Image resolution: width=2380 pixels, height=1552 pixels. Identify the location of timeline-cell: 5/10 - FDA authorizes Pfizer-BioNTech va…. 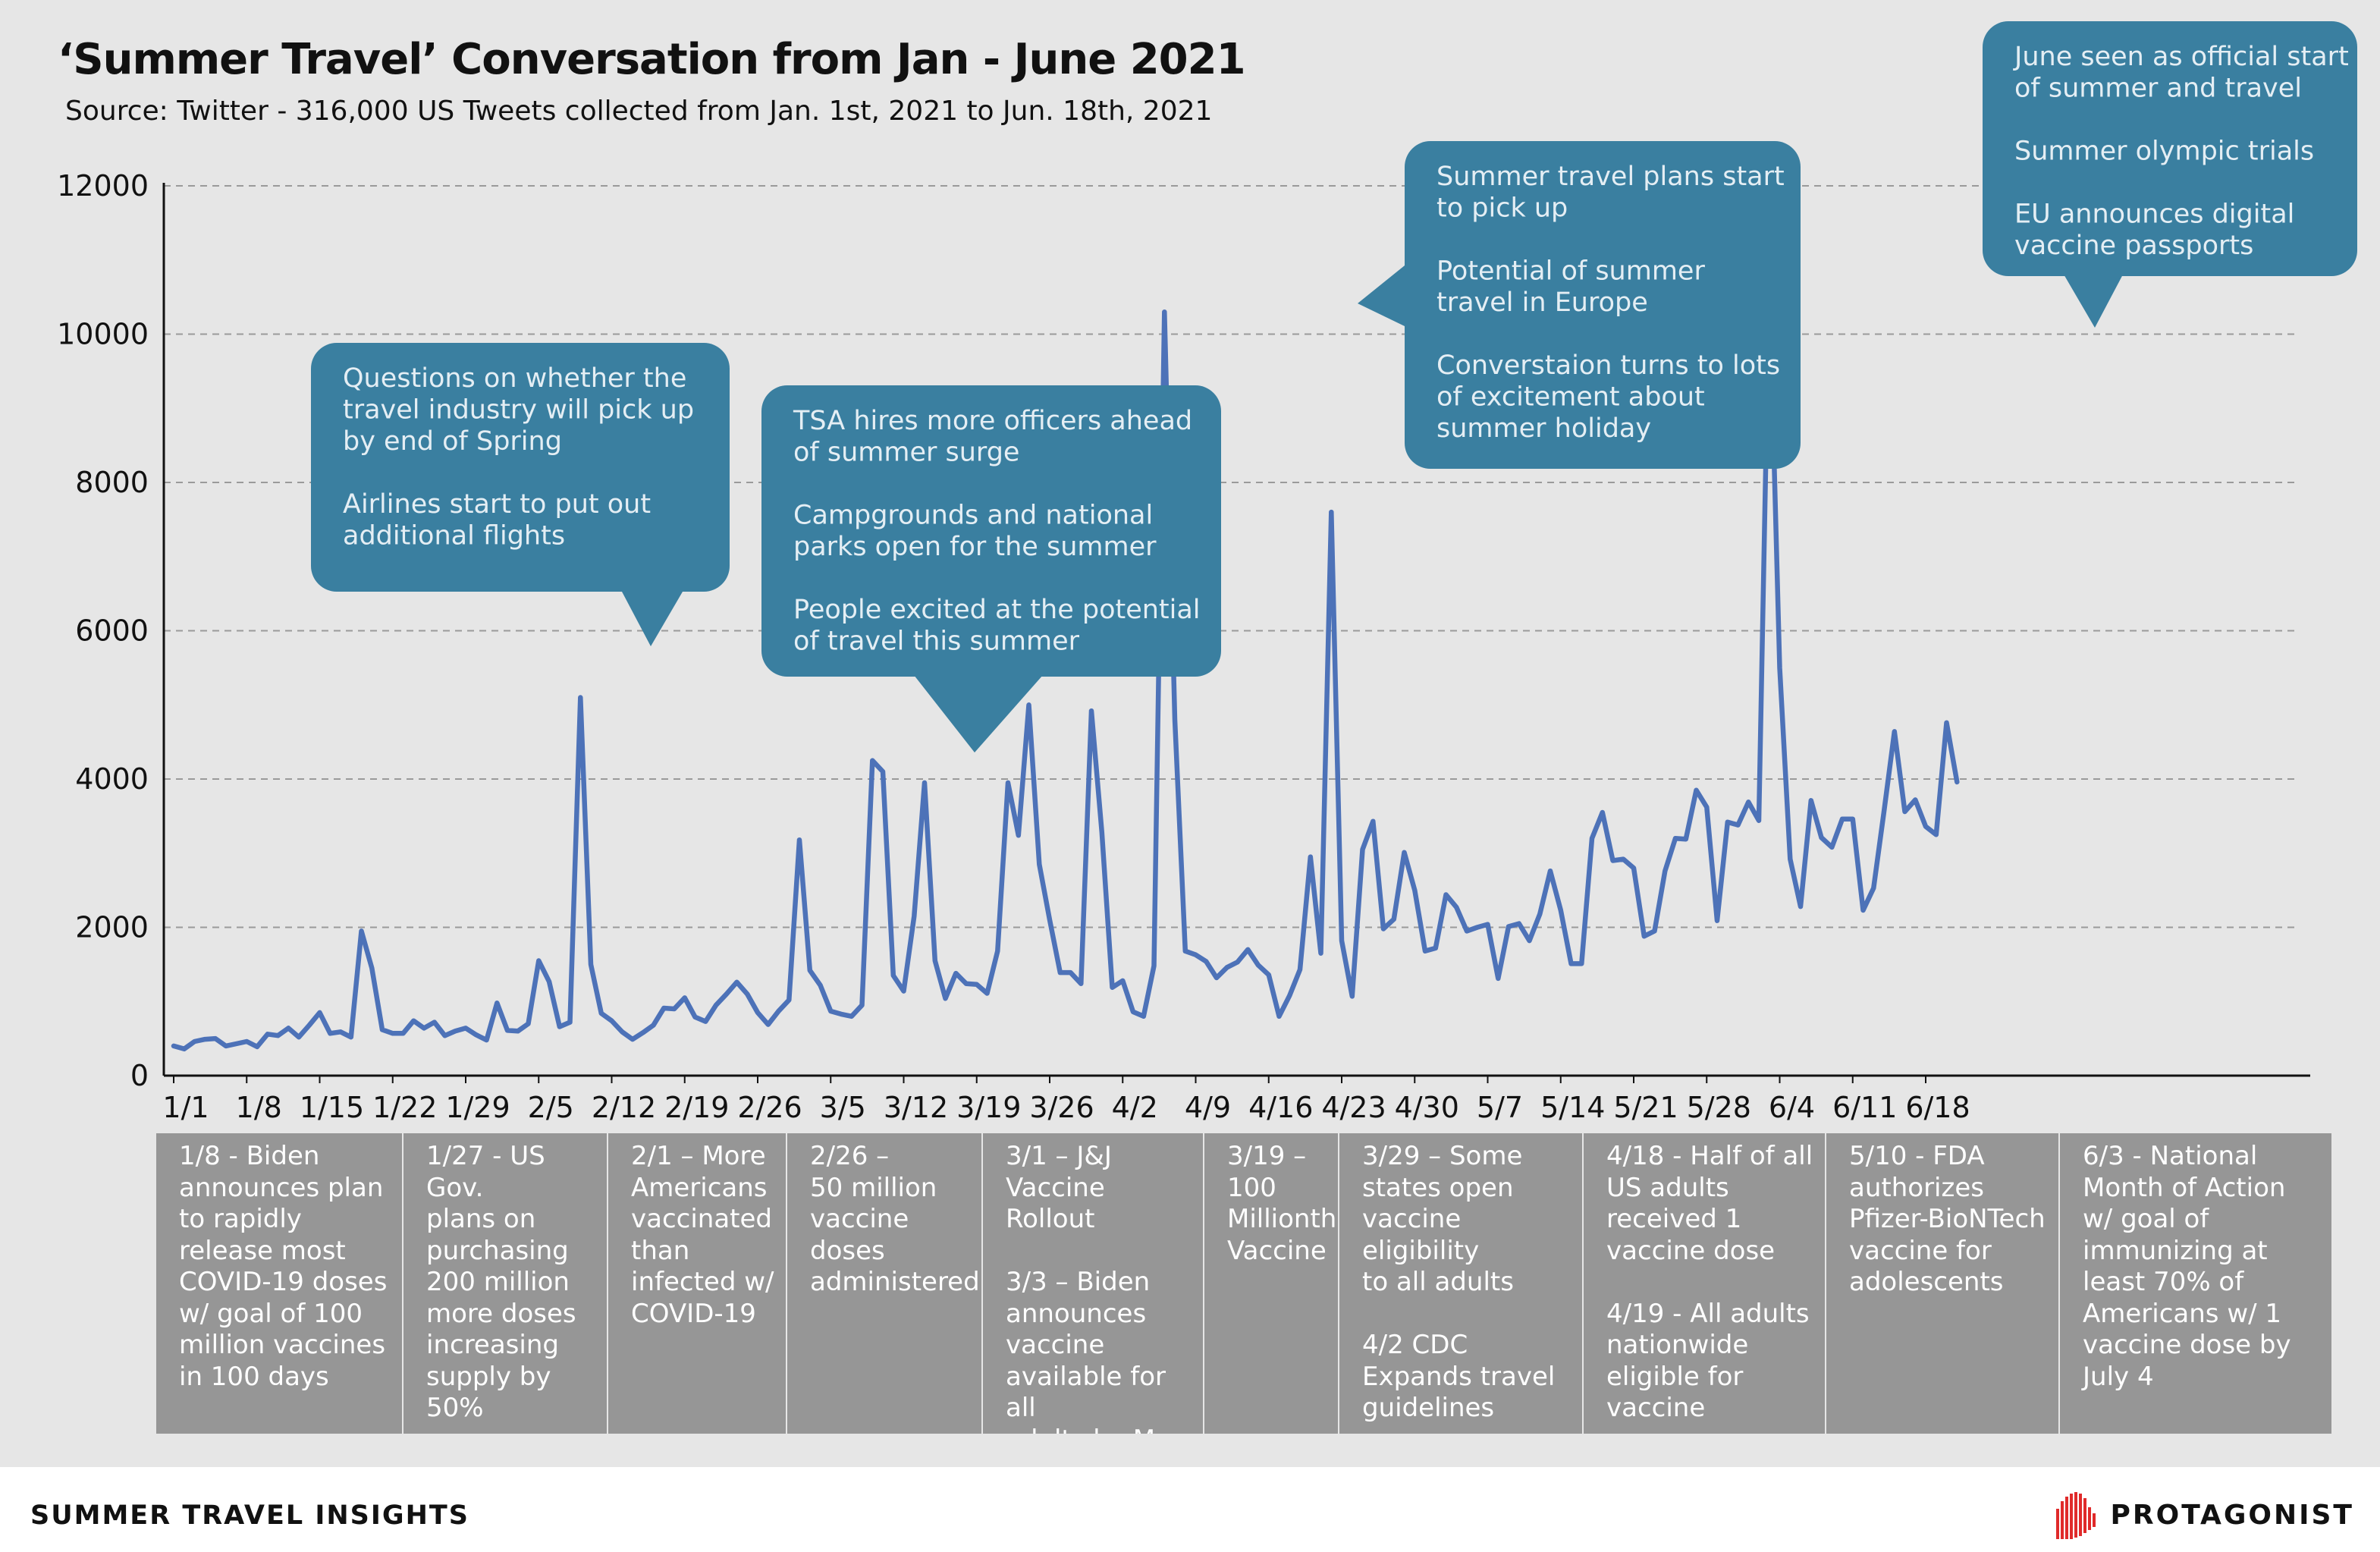
(1942, 1283).